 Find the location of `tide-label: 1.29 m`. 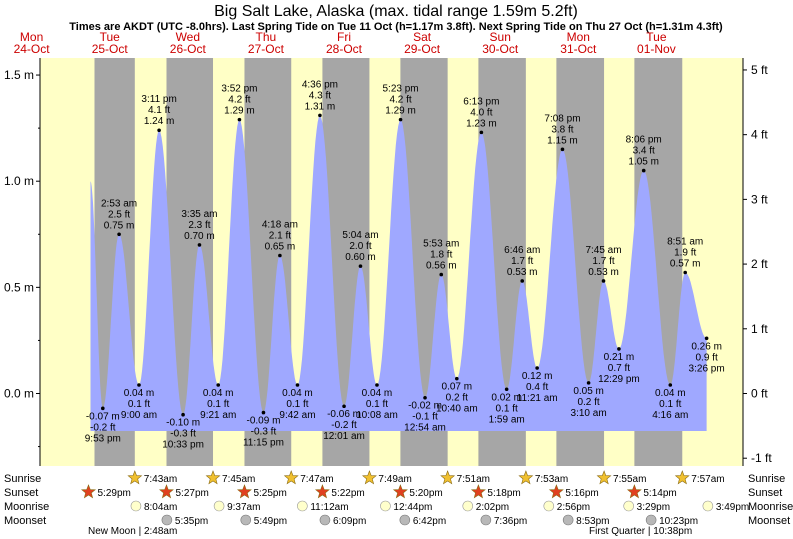

tide-label: 1.29 m is located at coordinates (400, 111).